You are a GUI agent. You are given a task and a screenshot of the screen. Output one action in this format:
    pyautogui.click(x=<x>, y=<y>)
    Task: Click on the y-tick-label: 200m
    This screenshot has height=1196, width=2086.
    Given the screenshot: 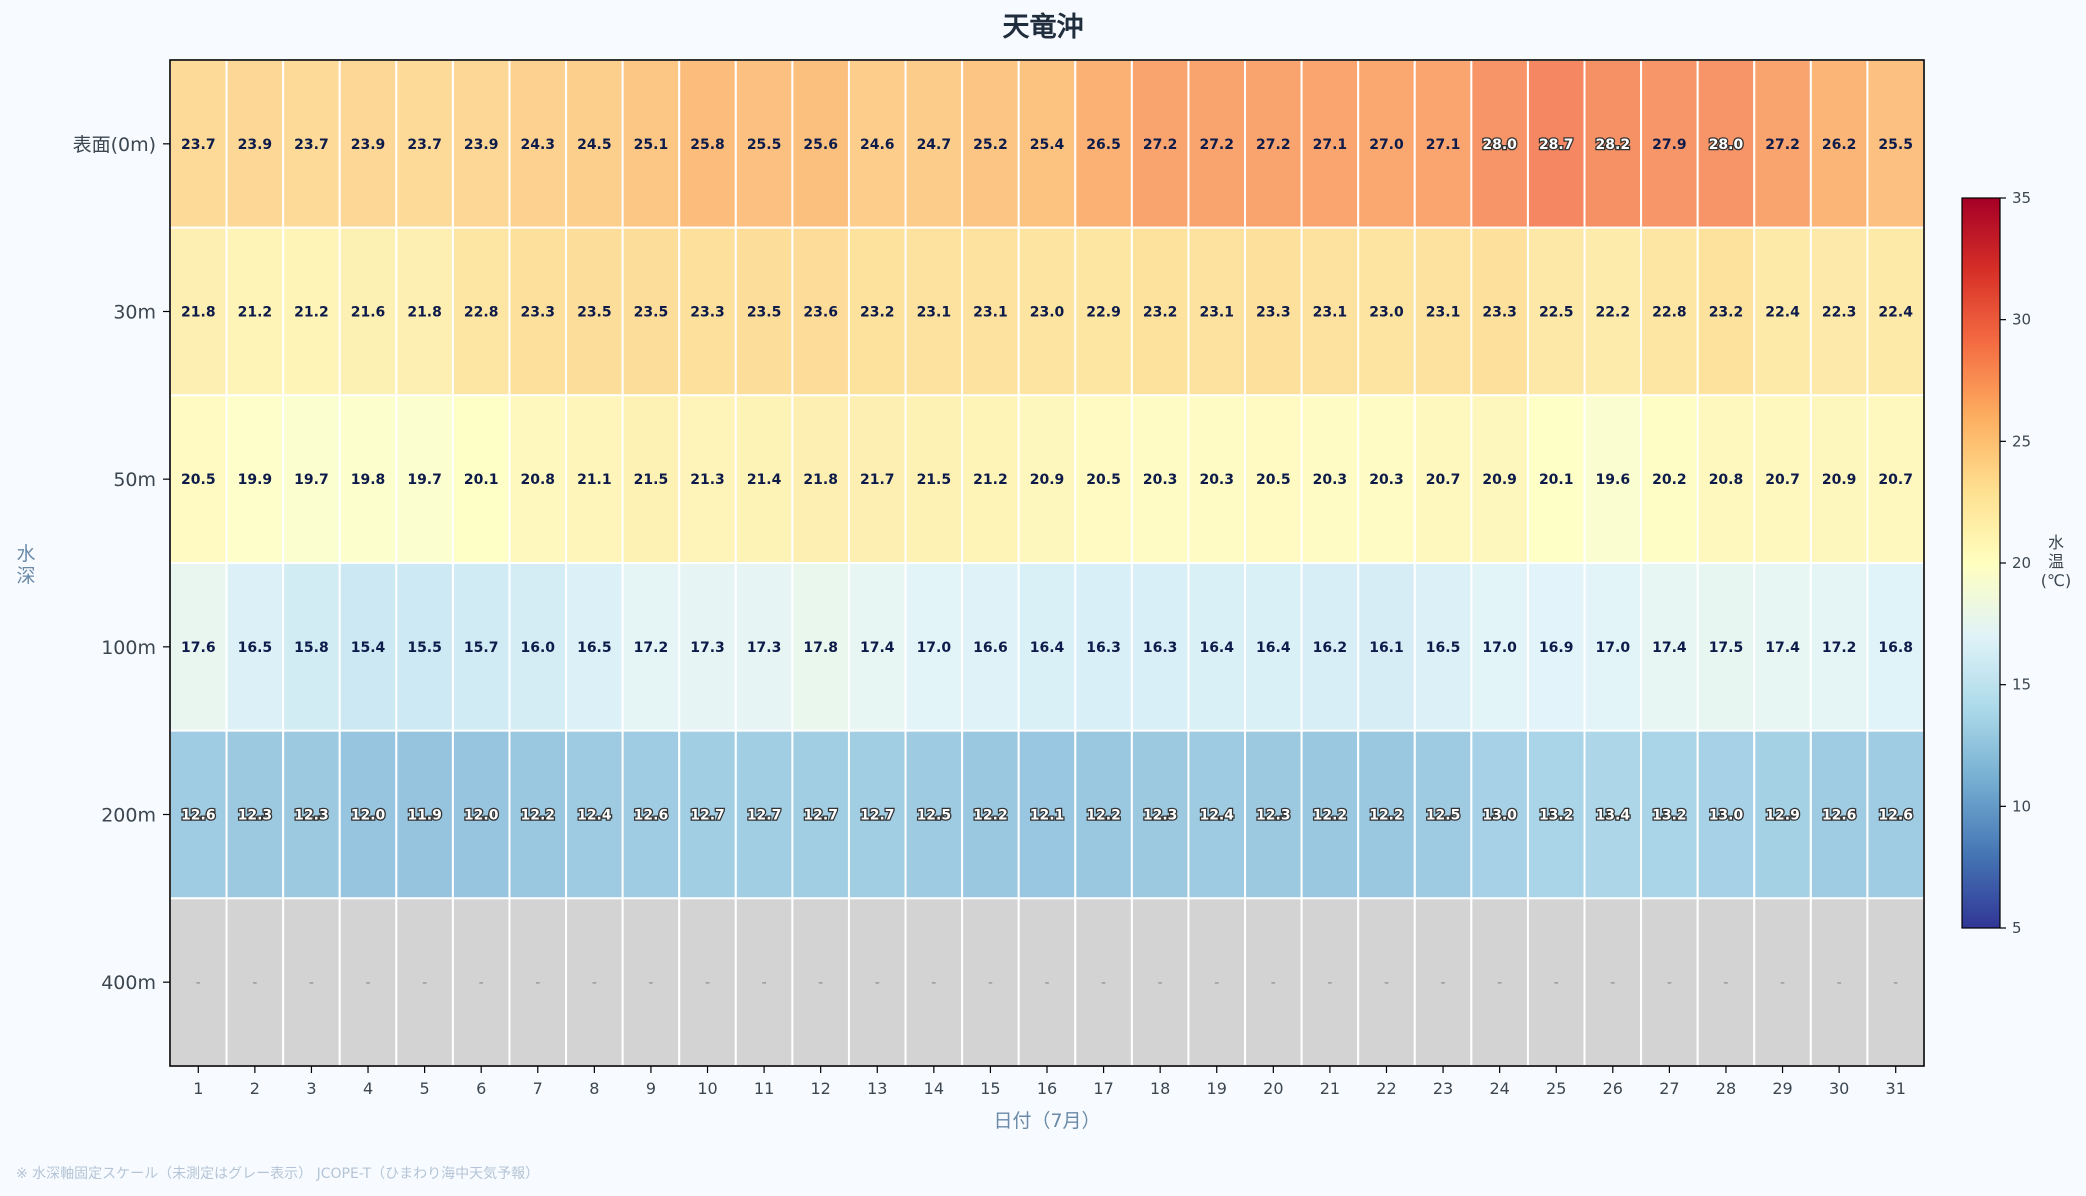 What is the action you would take?
    pyautogui.click(x=128, y=816)
    